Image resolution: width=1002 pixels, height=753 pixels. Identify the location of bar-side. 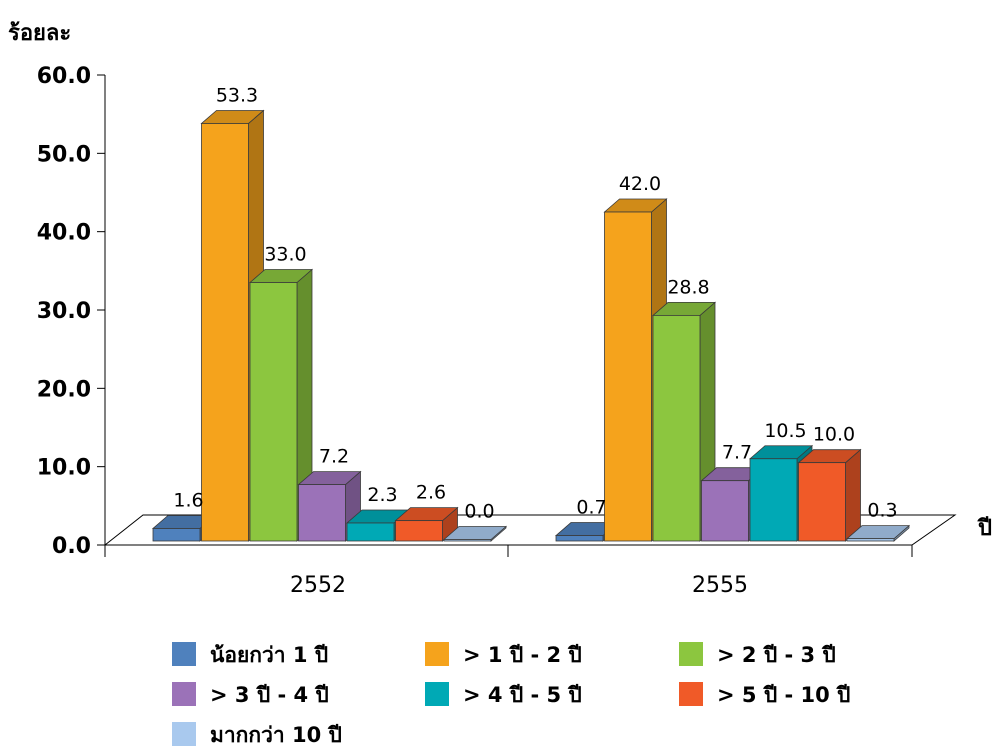
(853, 495).